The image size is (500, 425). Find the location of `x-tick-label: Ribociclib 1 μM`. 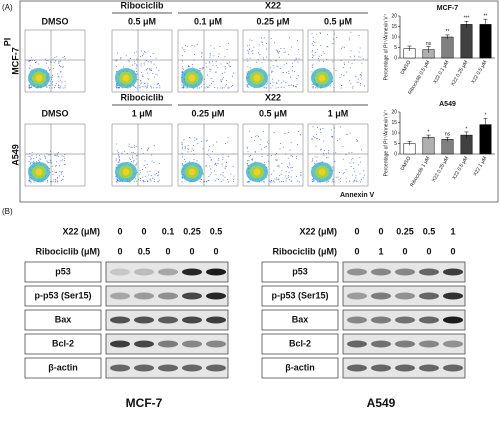

x-tick-label: Ribociclib 1 μM is located at coordinates (420, 172).